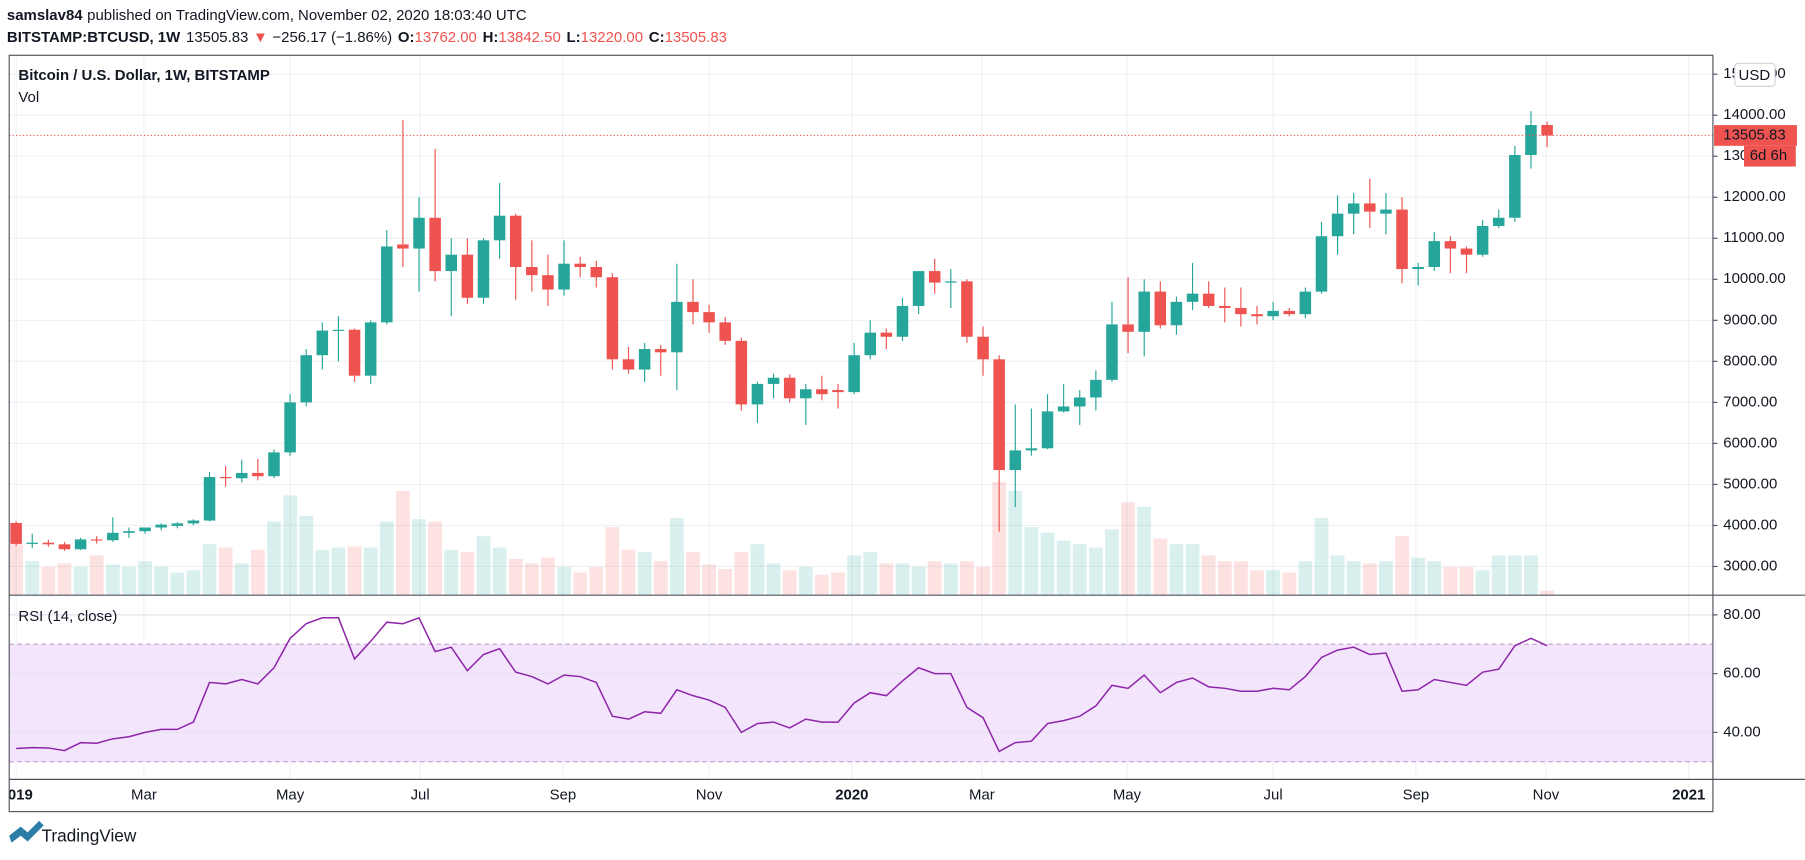 This screenshot has width=1805, height=860. Describe the element at coordinates (1741, 673) in the screenshot. I see `y-tick-label: 60.00` at that location.